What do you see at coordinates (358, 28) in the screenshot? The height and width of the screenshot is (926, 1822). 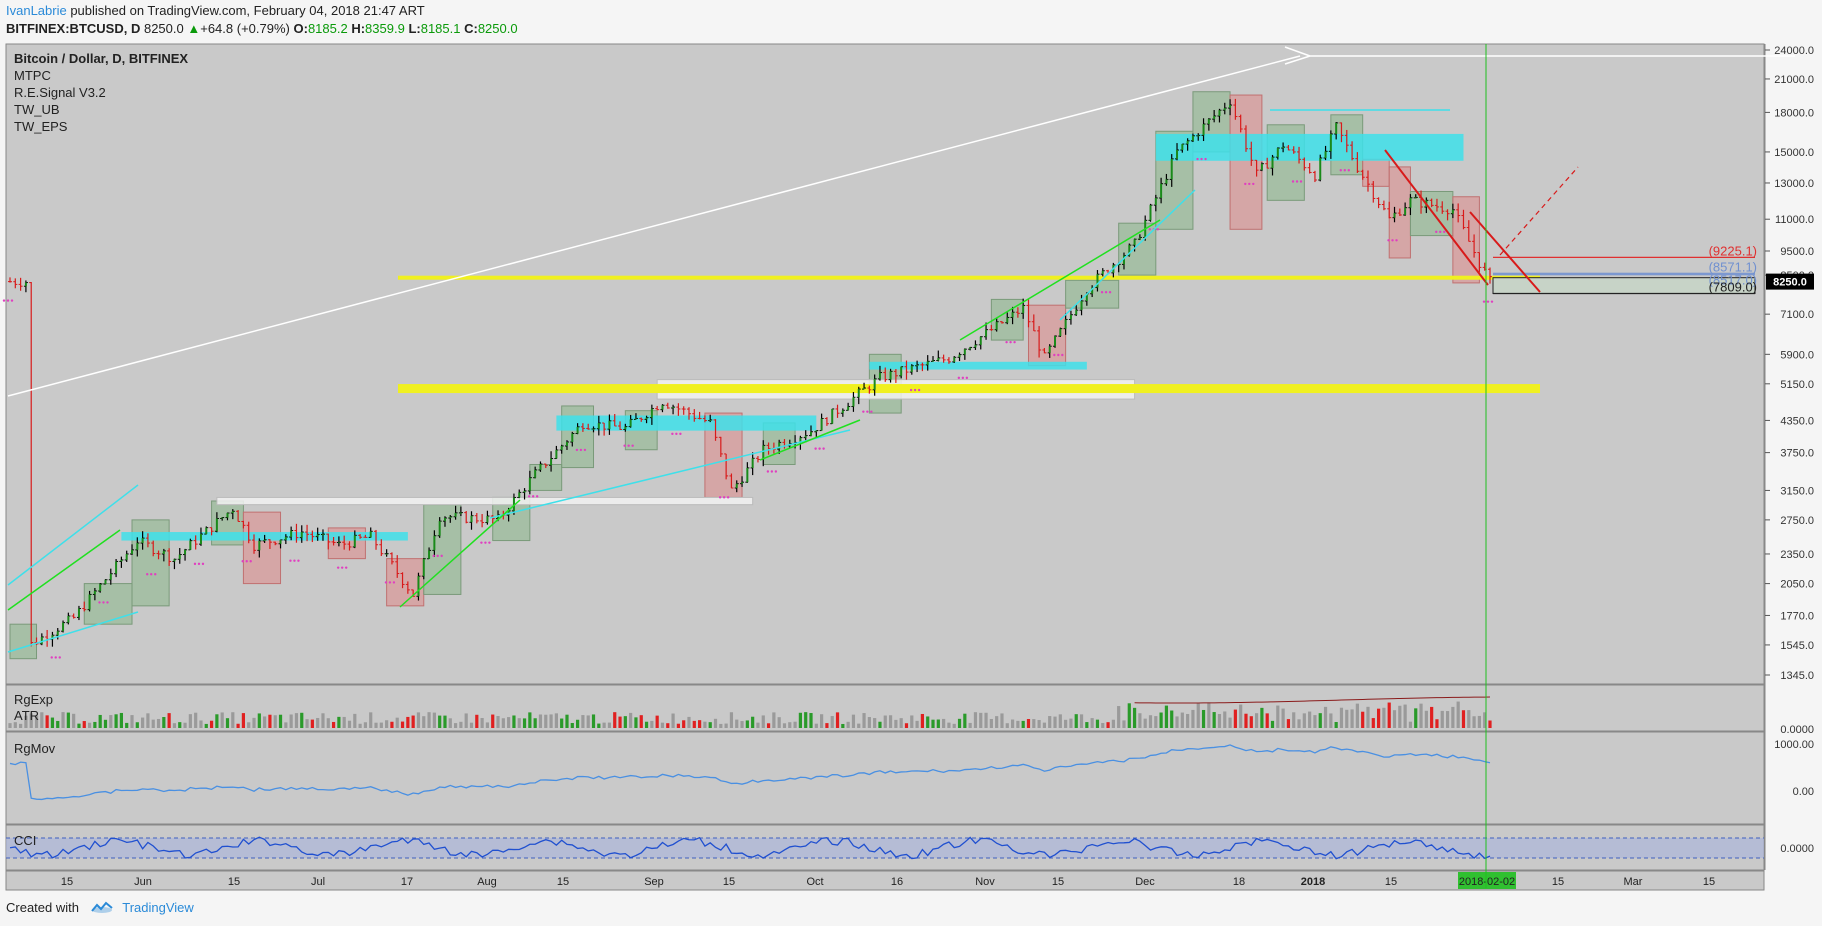 I see `high-label: H:` at bounding box center [358, 28].